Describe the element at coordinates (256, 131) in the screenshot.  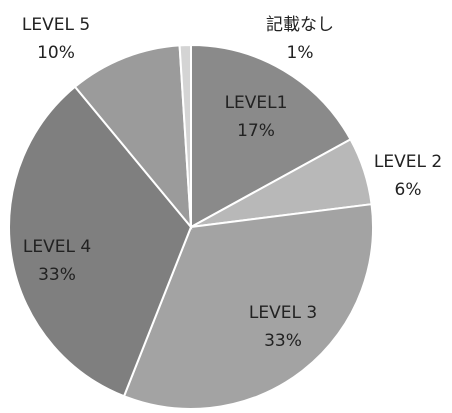
I see `slice-percent-label: 17%` at that location.